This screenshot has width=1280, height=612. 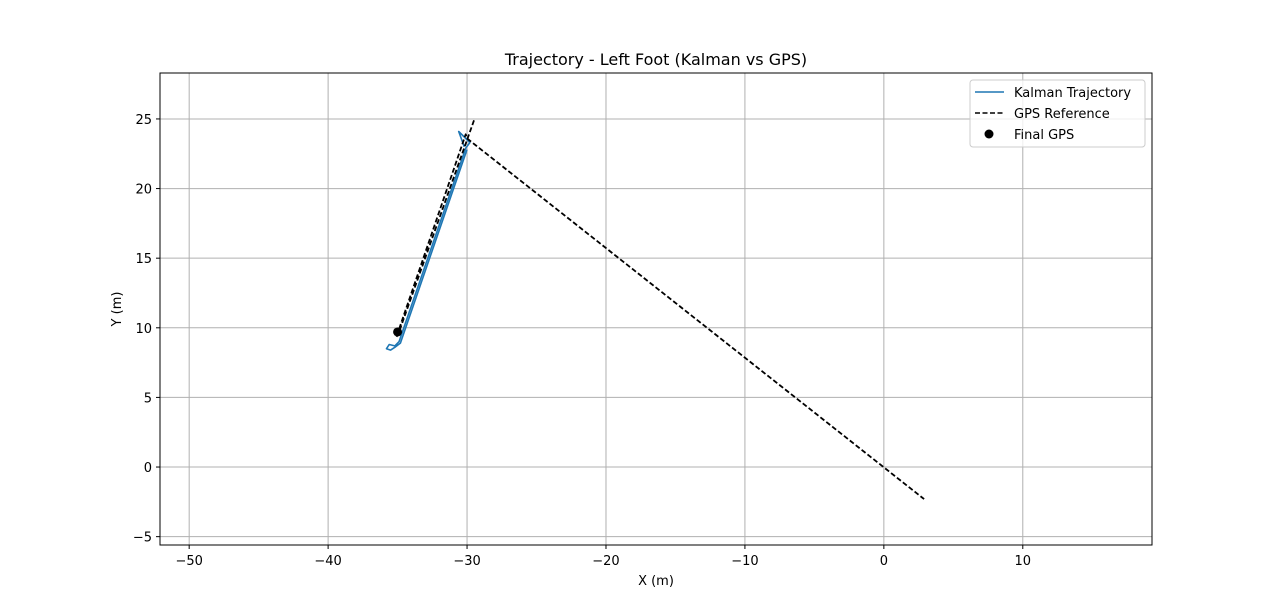 What do you see at coordinates (605, 561) in the screenshot?
I see `x-tick-label: −20` at bounding box center [605, 561].